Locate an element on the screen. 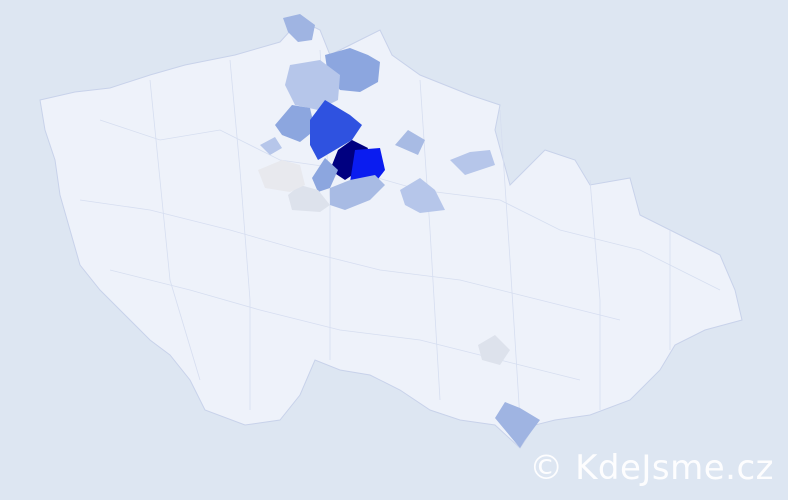 The width and height of the screenshot is (788, 500). watermark: © KdeJsme.cz is located at coordinates (651, 468).